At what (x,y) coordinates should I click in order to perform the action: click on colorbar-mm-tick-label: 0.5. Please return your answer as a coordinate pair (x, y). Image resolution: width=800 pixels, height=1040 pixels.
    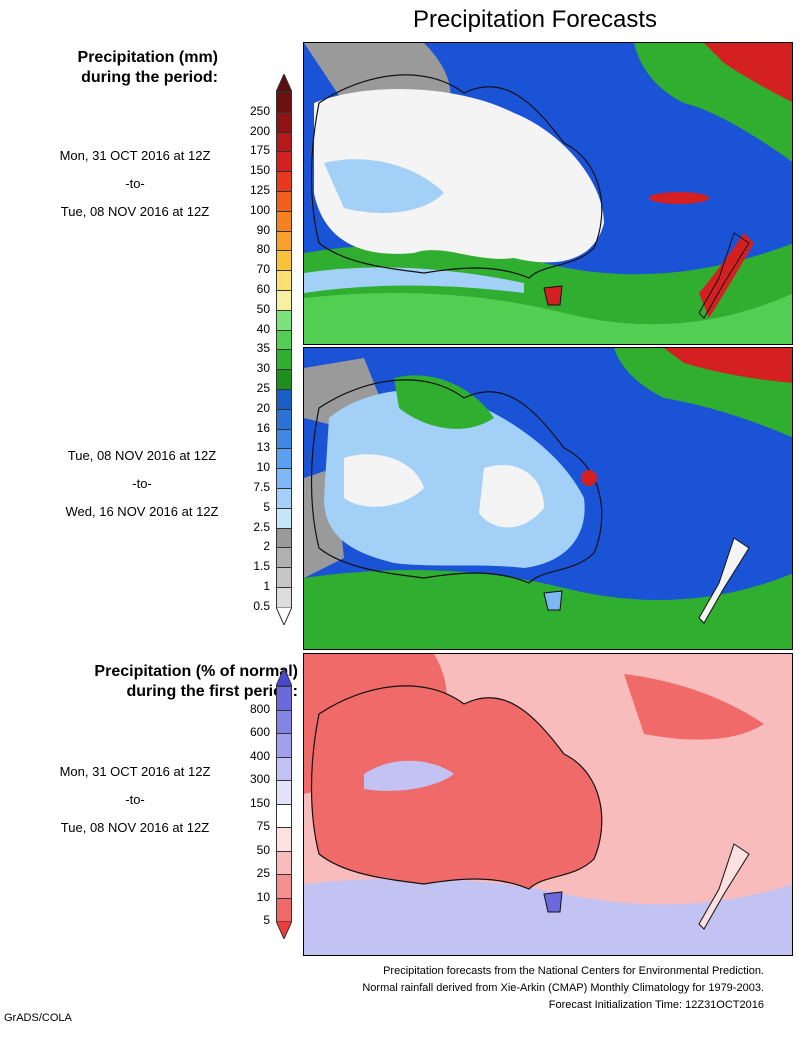
    Looking at the image, I should click on (261, 605).